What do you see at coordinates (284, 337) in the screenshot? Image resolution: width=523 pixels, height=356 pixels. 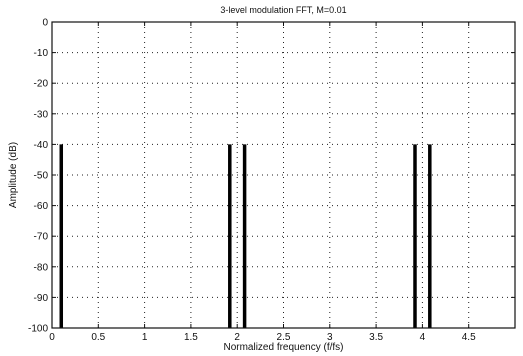 I see `x-tick-label: 2.5` at bounding box center [284, 337].